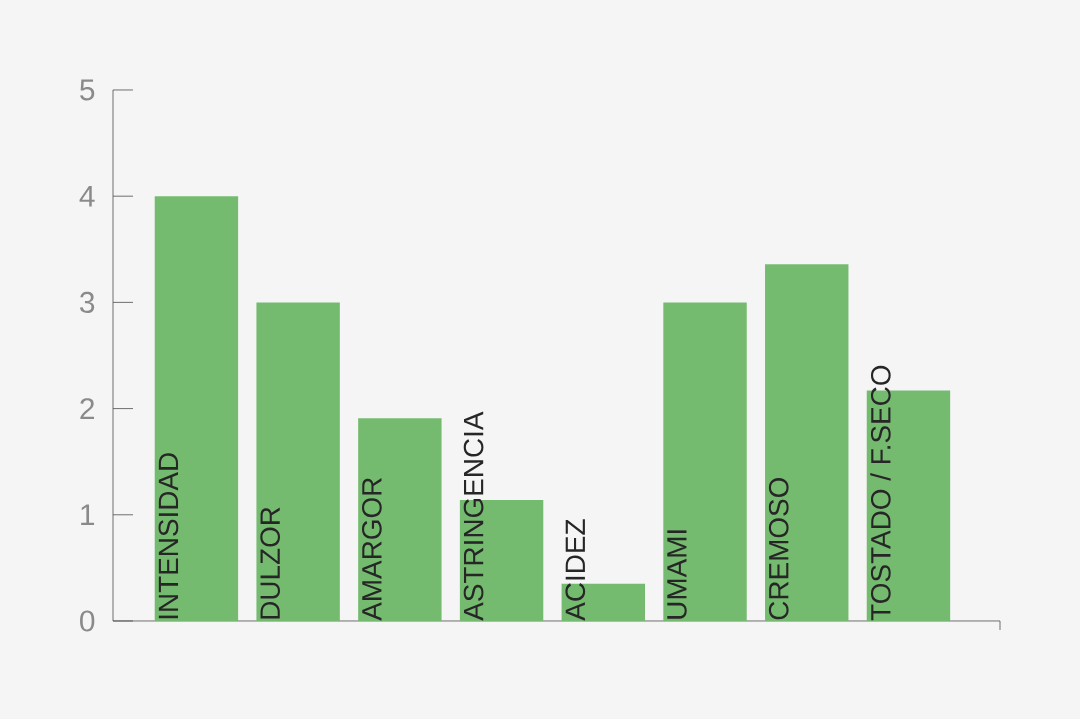  Describe the element at coordinates (87, 196) in the screenshot. I see `y-tick-label: 4` at that location.